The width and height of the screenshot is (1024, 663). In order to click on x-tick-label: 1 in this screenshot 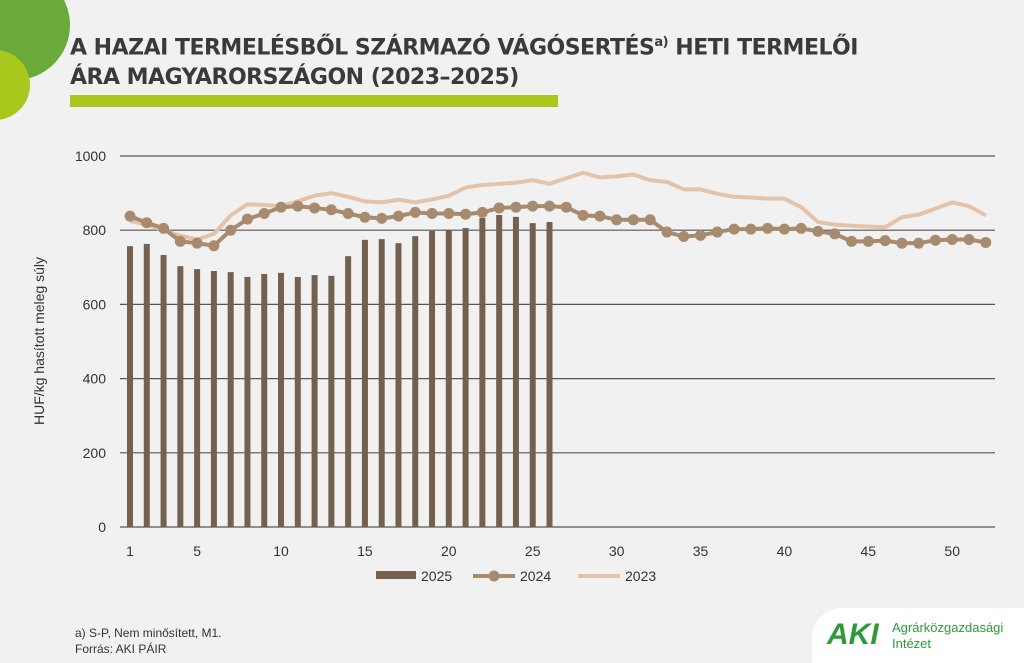, I will do `click(130, 551)`.